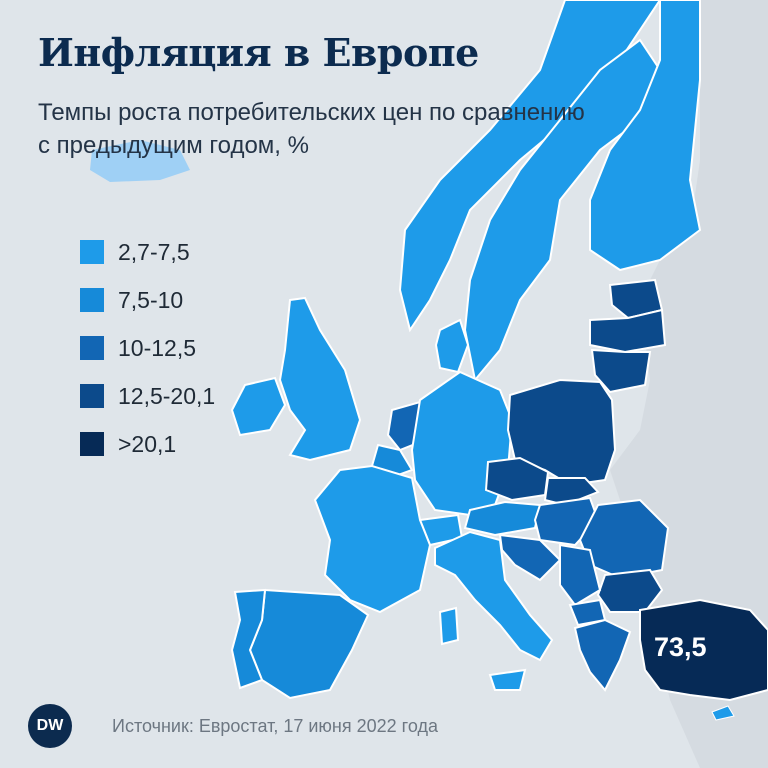 The width and height of the screenshot is (768, 768). I want to click on finland, so click(645, 136).